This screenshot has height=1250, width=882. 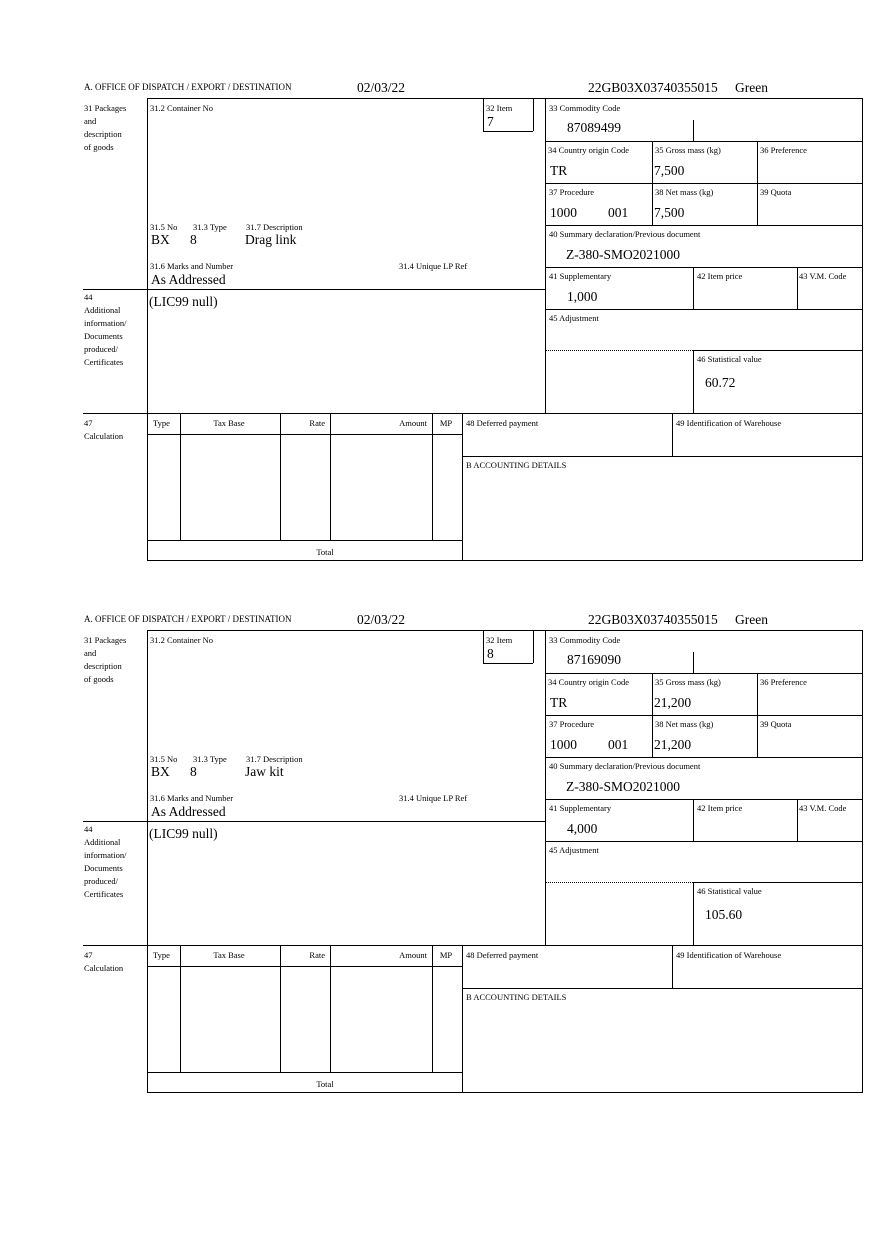 What do you see at coordinates (274, 227) in the screenshot?
I see `description-label: 31.7 Description` at bounding box center [274, 227].